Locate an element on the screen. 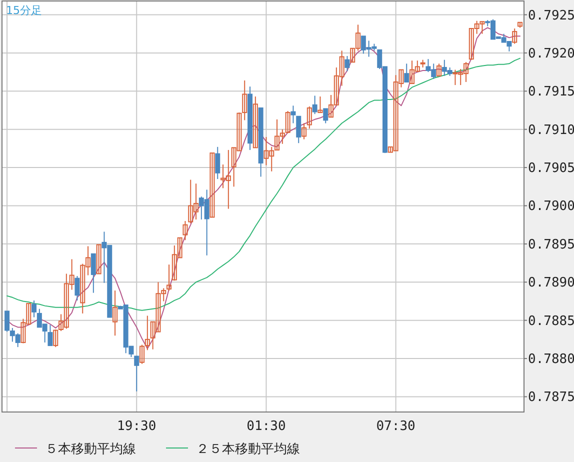 The width and height of the screenshot is (574, 462). y-tick-label: 0.7890 is located at coordinates (551, 283).